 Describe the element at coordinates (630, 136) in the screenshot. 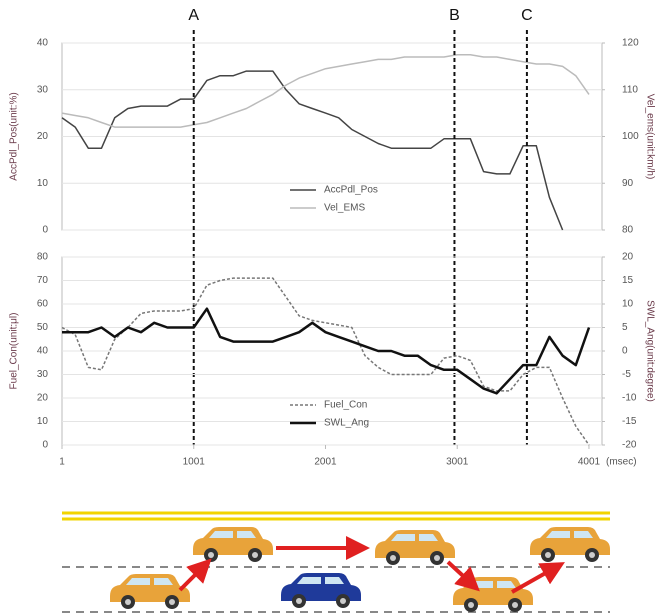

I see `y2-tick-label: 100` at that location.